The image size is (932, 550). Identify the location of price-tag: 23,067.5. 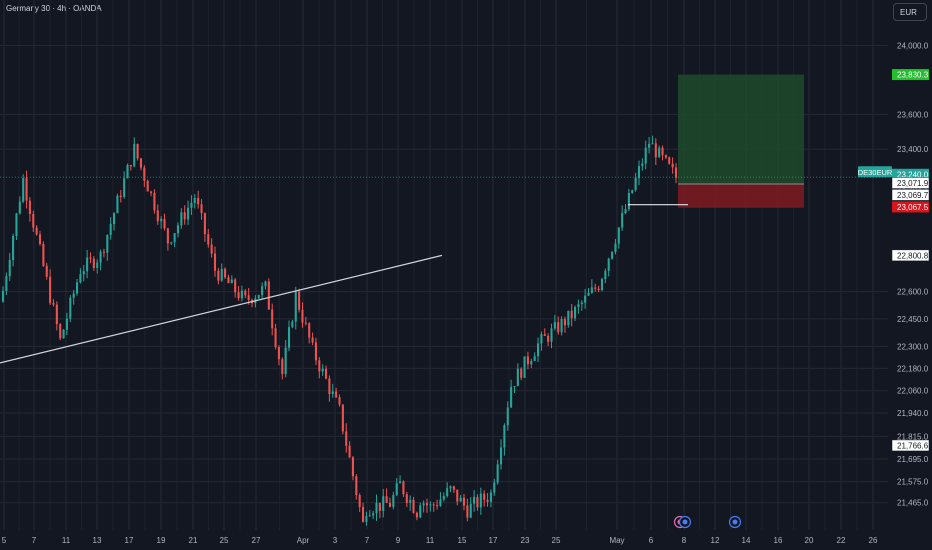
(910, 207).